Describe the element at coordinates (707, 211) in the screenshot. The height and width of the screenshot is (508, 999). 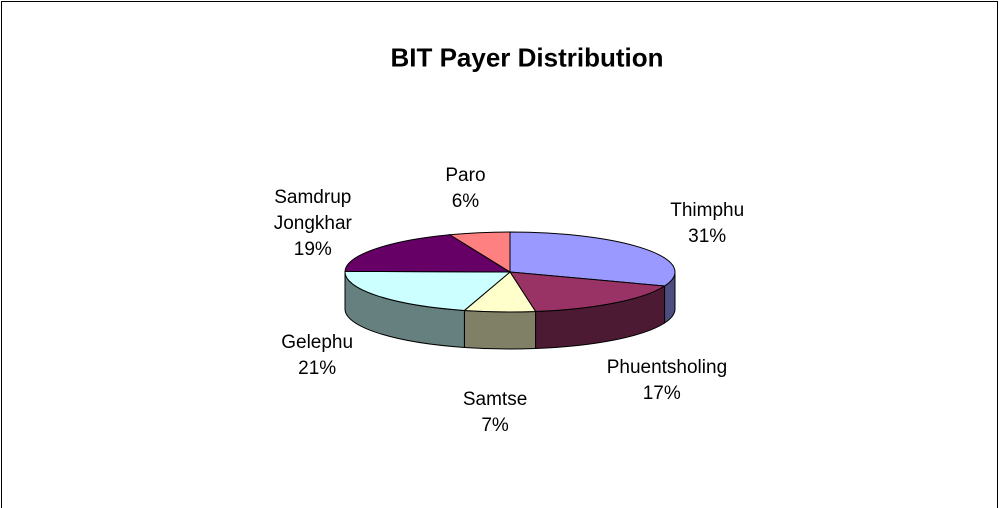
I see `category-label: Thimphu` at that location.